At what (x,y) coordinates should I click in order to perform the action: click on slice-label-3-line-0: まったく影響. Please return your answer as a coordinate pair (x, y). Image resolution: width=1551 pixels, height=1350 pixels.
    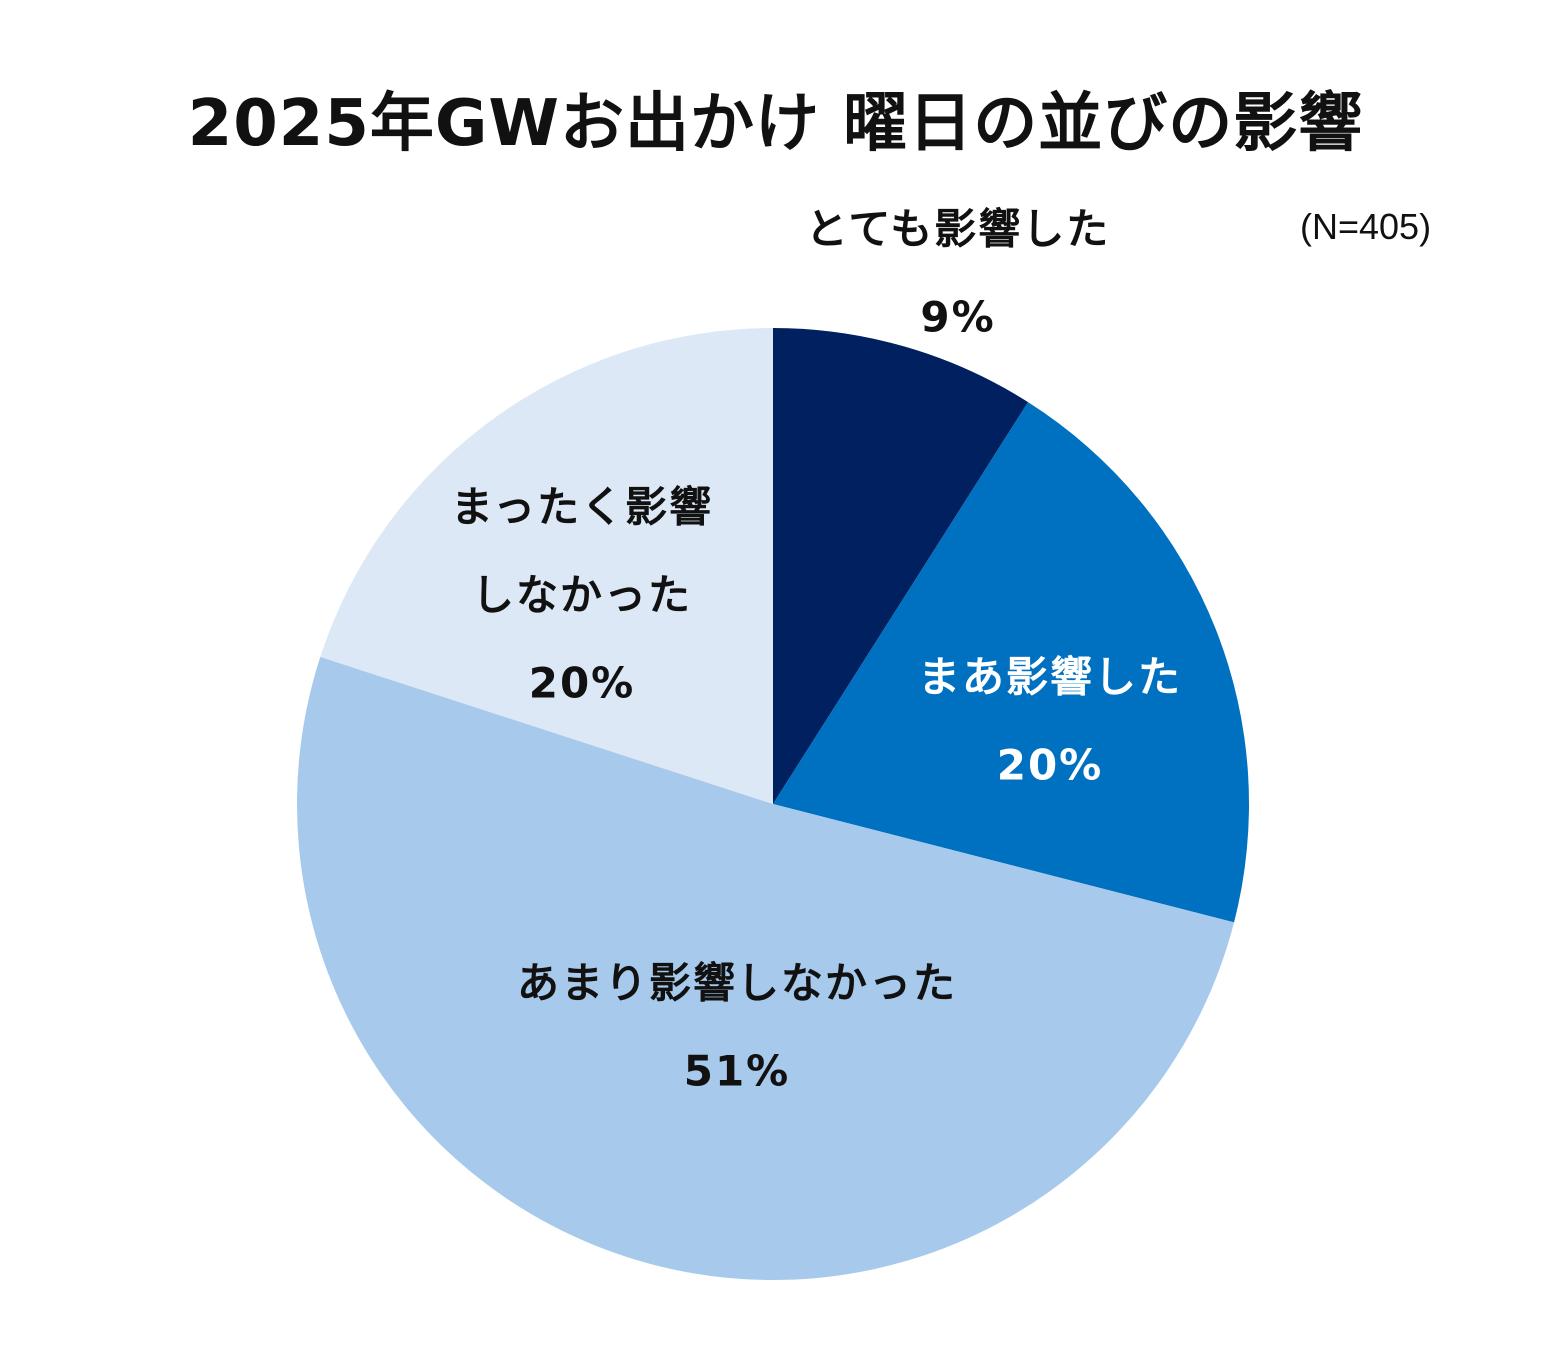
    Looking at the image, I should click on (582, 507).